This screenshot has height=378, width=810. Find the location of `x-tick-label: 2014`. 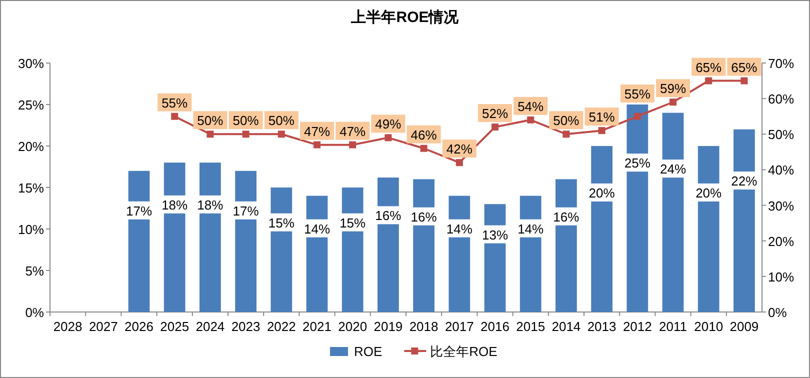

x-tick-label: 2014 is located at coordinates (566, 326).